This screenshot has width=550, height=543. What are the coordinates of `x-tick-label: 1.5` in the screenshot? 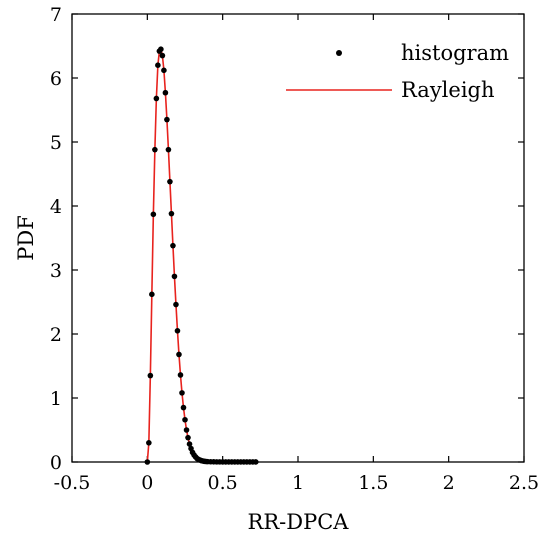 It's located at (373, 483).